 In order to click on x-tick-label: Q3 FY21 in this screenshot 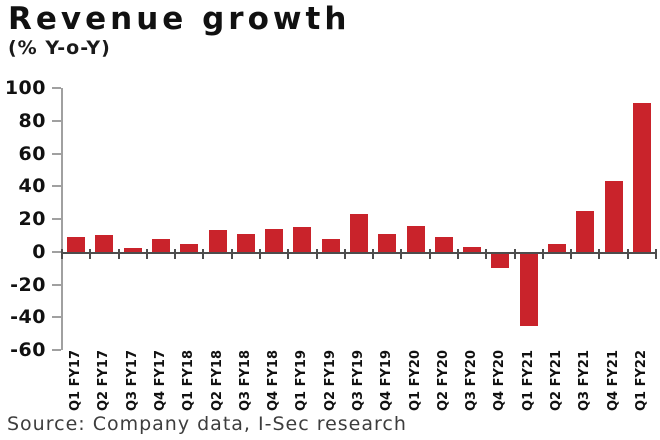, I will do `click(585, 380)`.